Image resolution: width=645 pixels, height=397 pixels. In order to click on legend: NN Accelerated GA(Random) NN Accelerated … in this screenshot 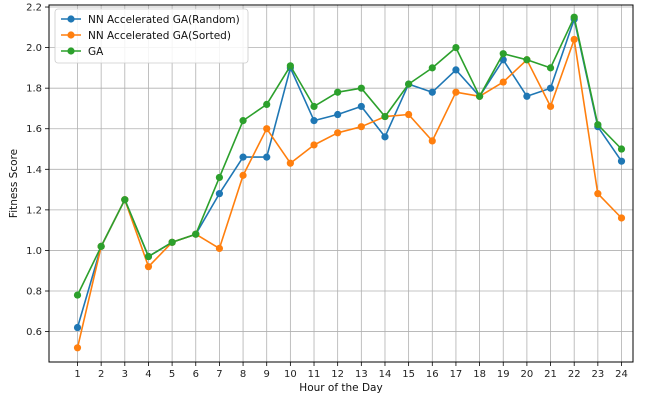, I will do `click(151, 36)`.